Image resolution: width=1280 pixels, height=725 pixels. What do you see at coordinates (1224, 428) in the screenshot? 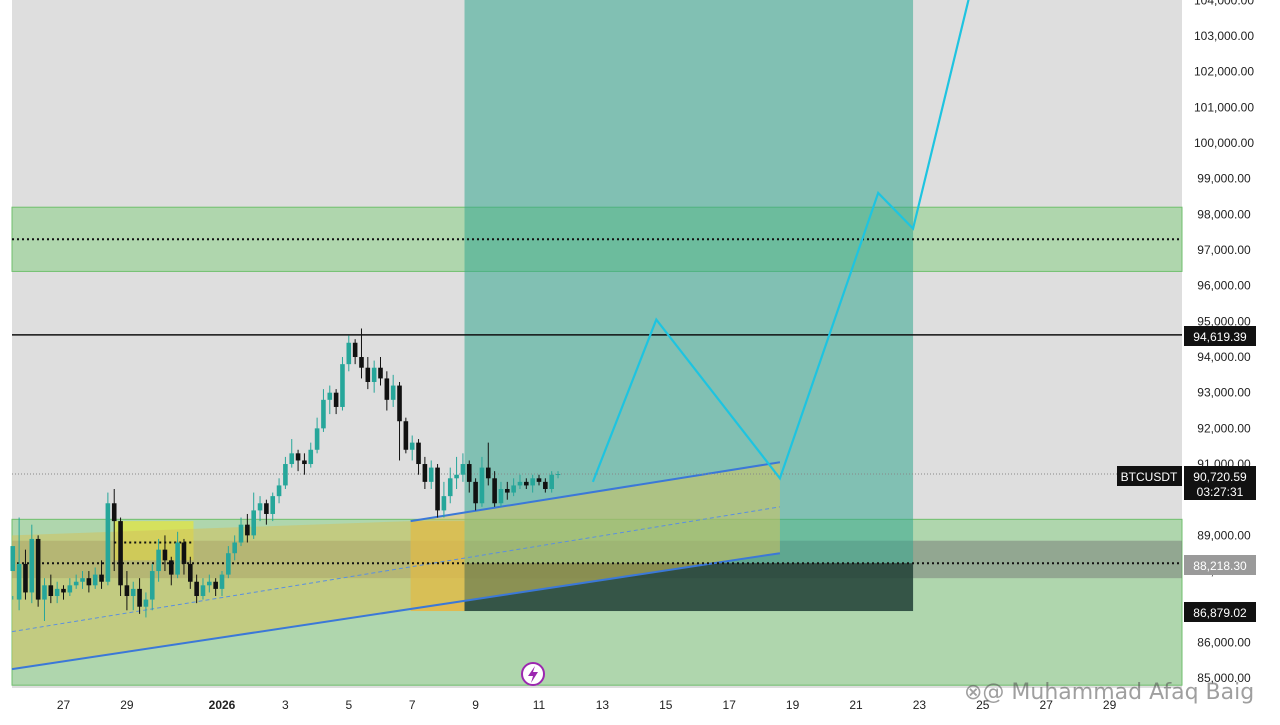
I see `y-tick-label: 92,000.00` at bounding box center [1224, 428].